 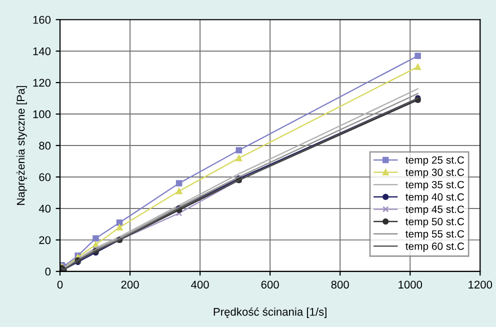 I want to click on legend-label: temp 35 st.C, so click(x=435, y=185).